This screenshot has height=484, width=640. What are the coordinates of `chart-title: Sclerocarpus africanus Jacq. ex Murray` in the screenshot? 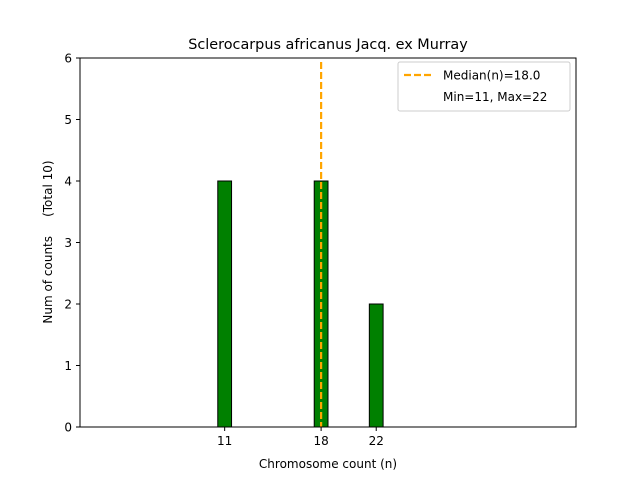 It's located at (328, 45).